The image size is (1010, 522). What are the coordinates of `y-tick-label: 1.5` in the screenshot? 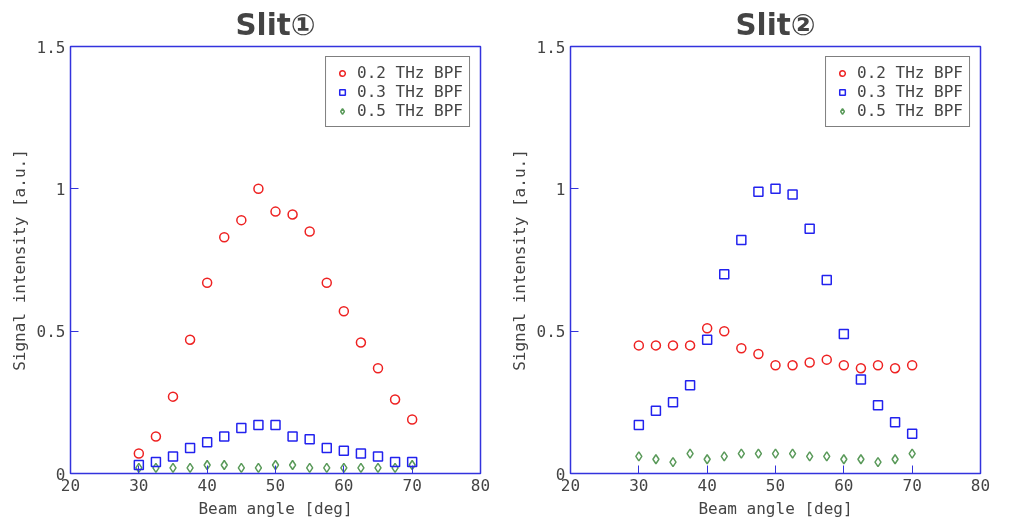 It's located at (551, 47).